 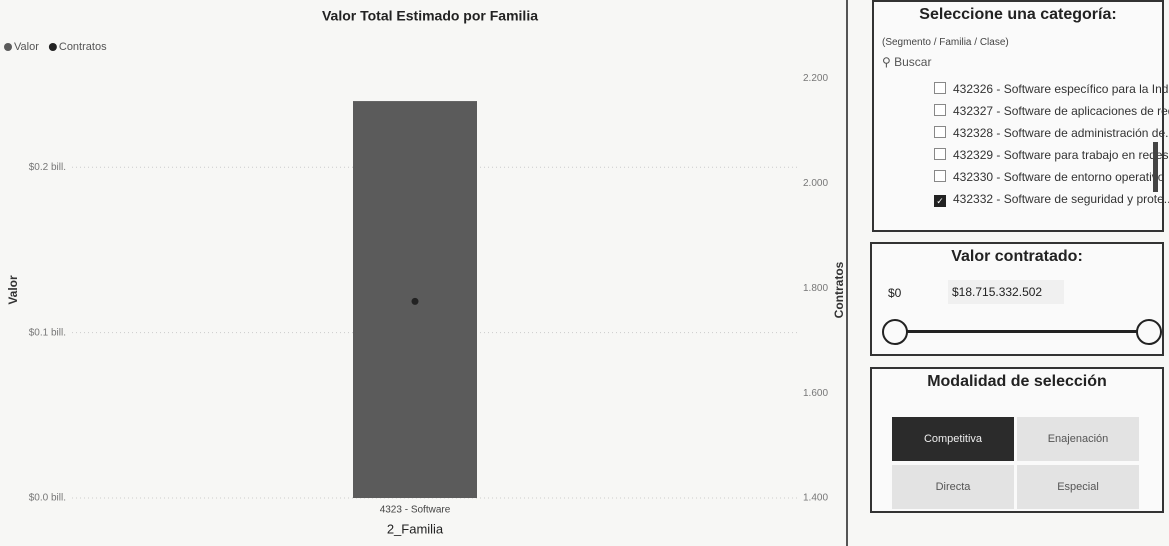 What do you see at coordinates (815, 393) in the screenshot?
I see `y2-tick-label: 1.600` at bounding box center [815, 393].